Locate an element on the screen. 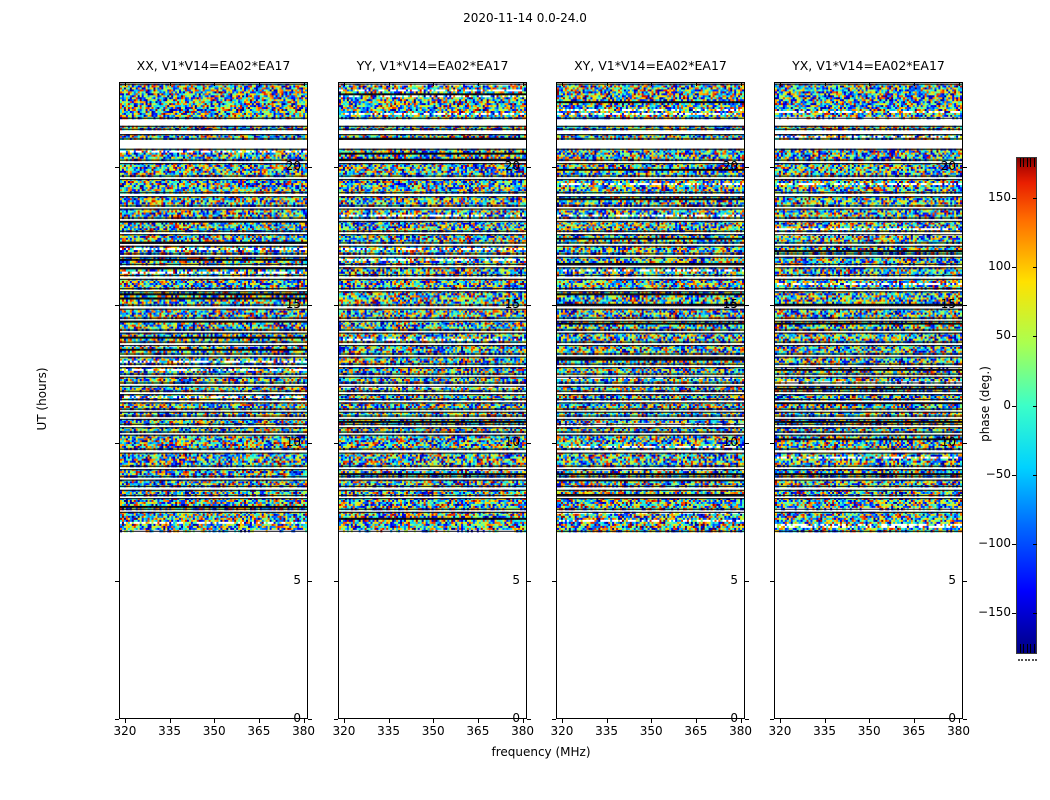  colorbar-top-hatch is located at coordinates (1026, 162).